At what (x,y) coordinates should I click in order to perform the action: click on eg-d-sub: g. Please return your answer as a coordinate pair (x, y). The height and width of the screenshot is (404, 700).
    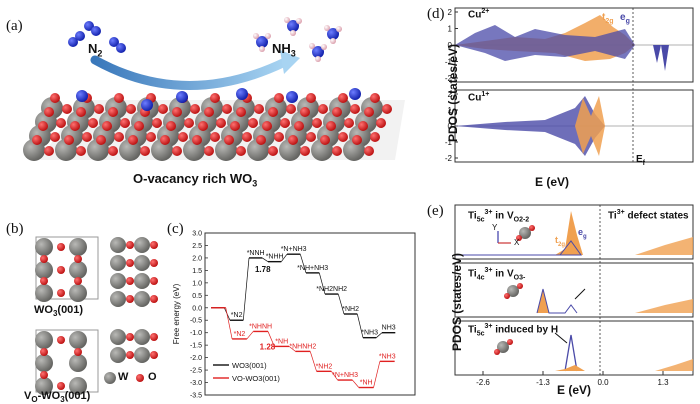
    Looking at the image, I should click on (627, 21).